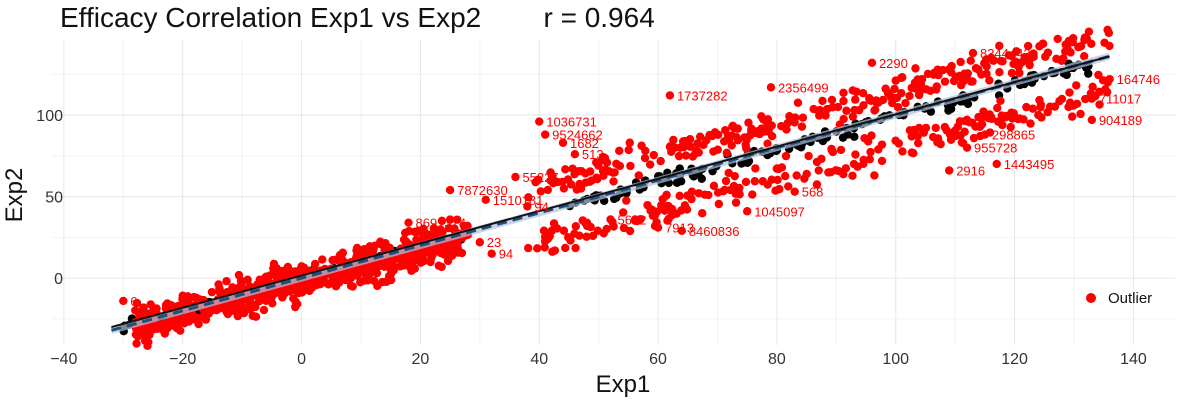  I want to click on legend-outlier-label: Outlier, so click(1130, 298).